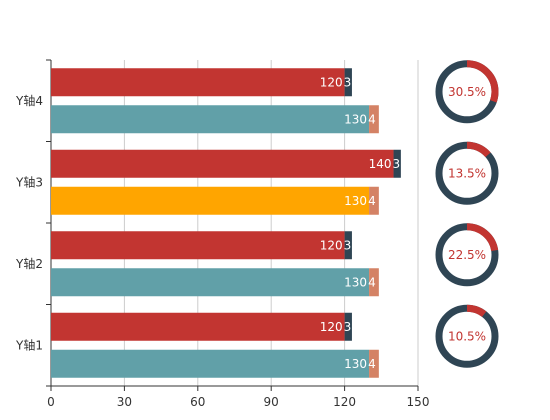 The width and height of the screenshot is (550, 420). I want to click on donut-percent-label: 22.5%, so click(467, 255).